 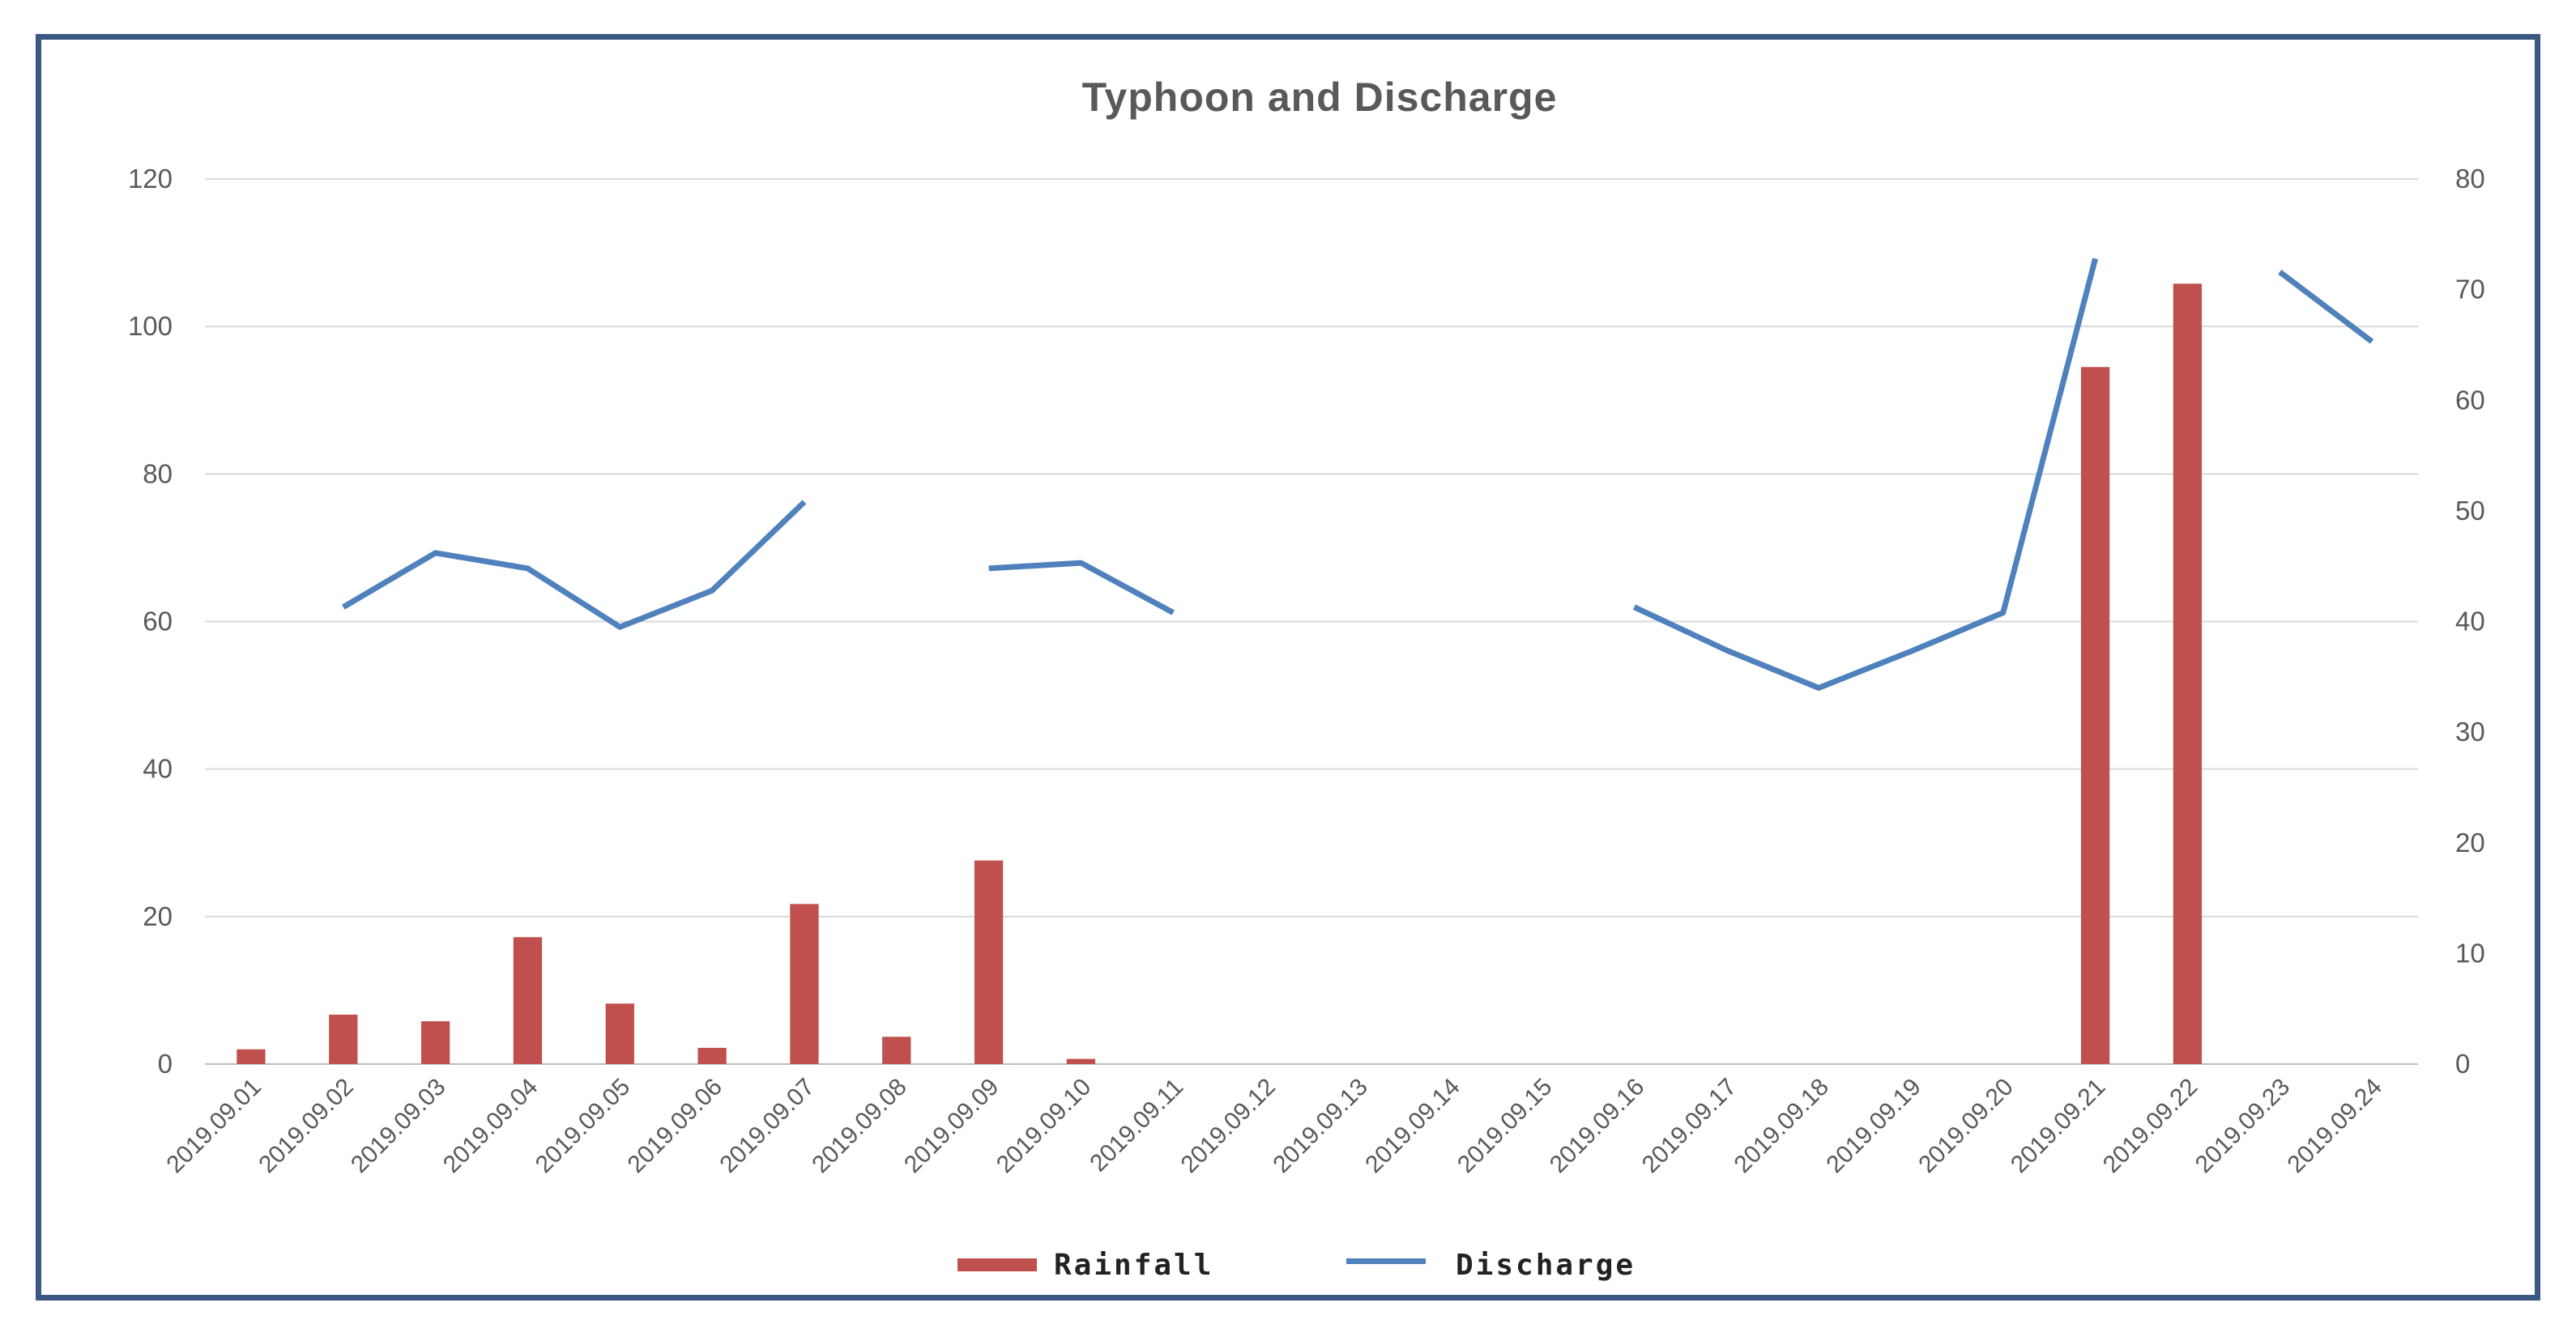 I want to click on x-tick-label: 2019.09.12, so click(x=1229, y=1126).